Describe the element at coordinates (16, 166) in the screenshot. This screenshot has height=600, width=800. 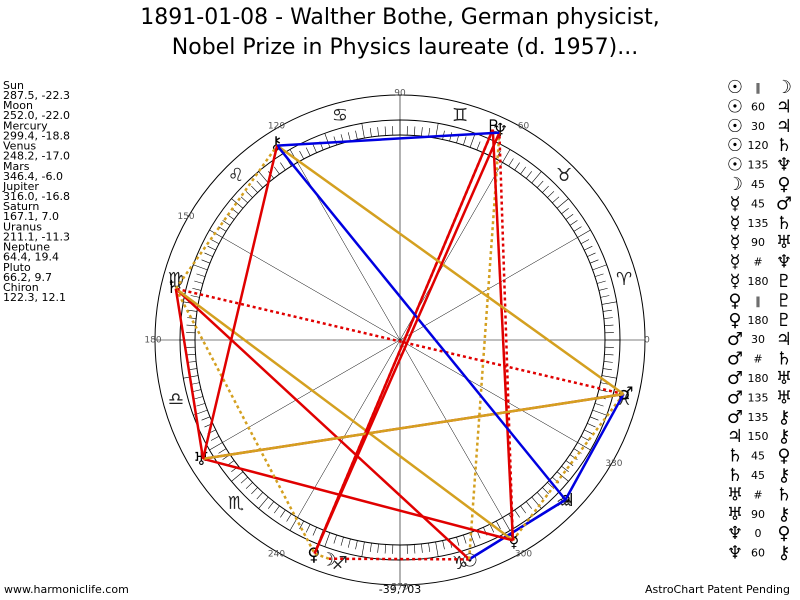
I see `planet-name: Mars` at that location.